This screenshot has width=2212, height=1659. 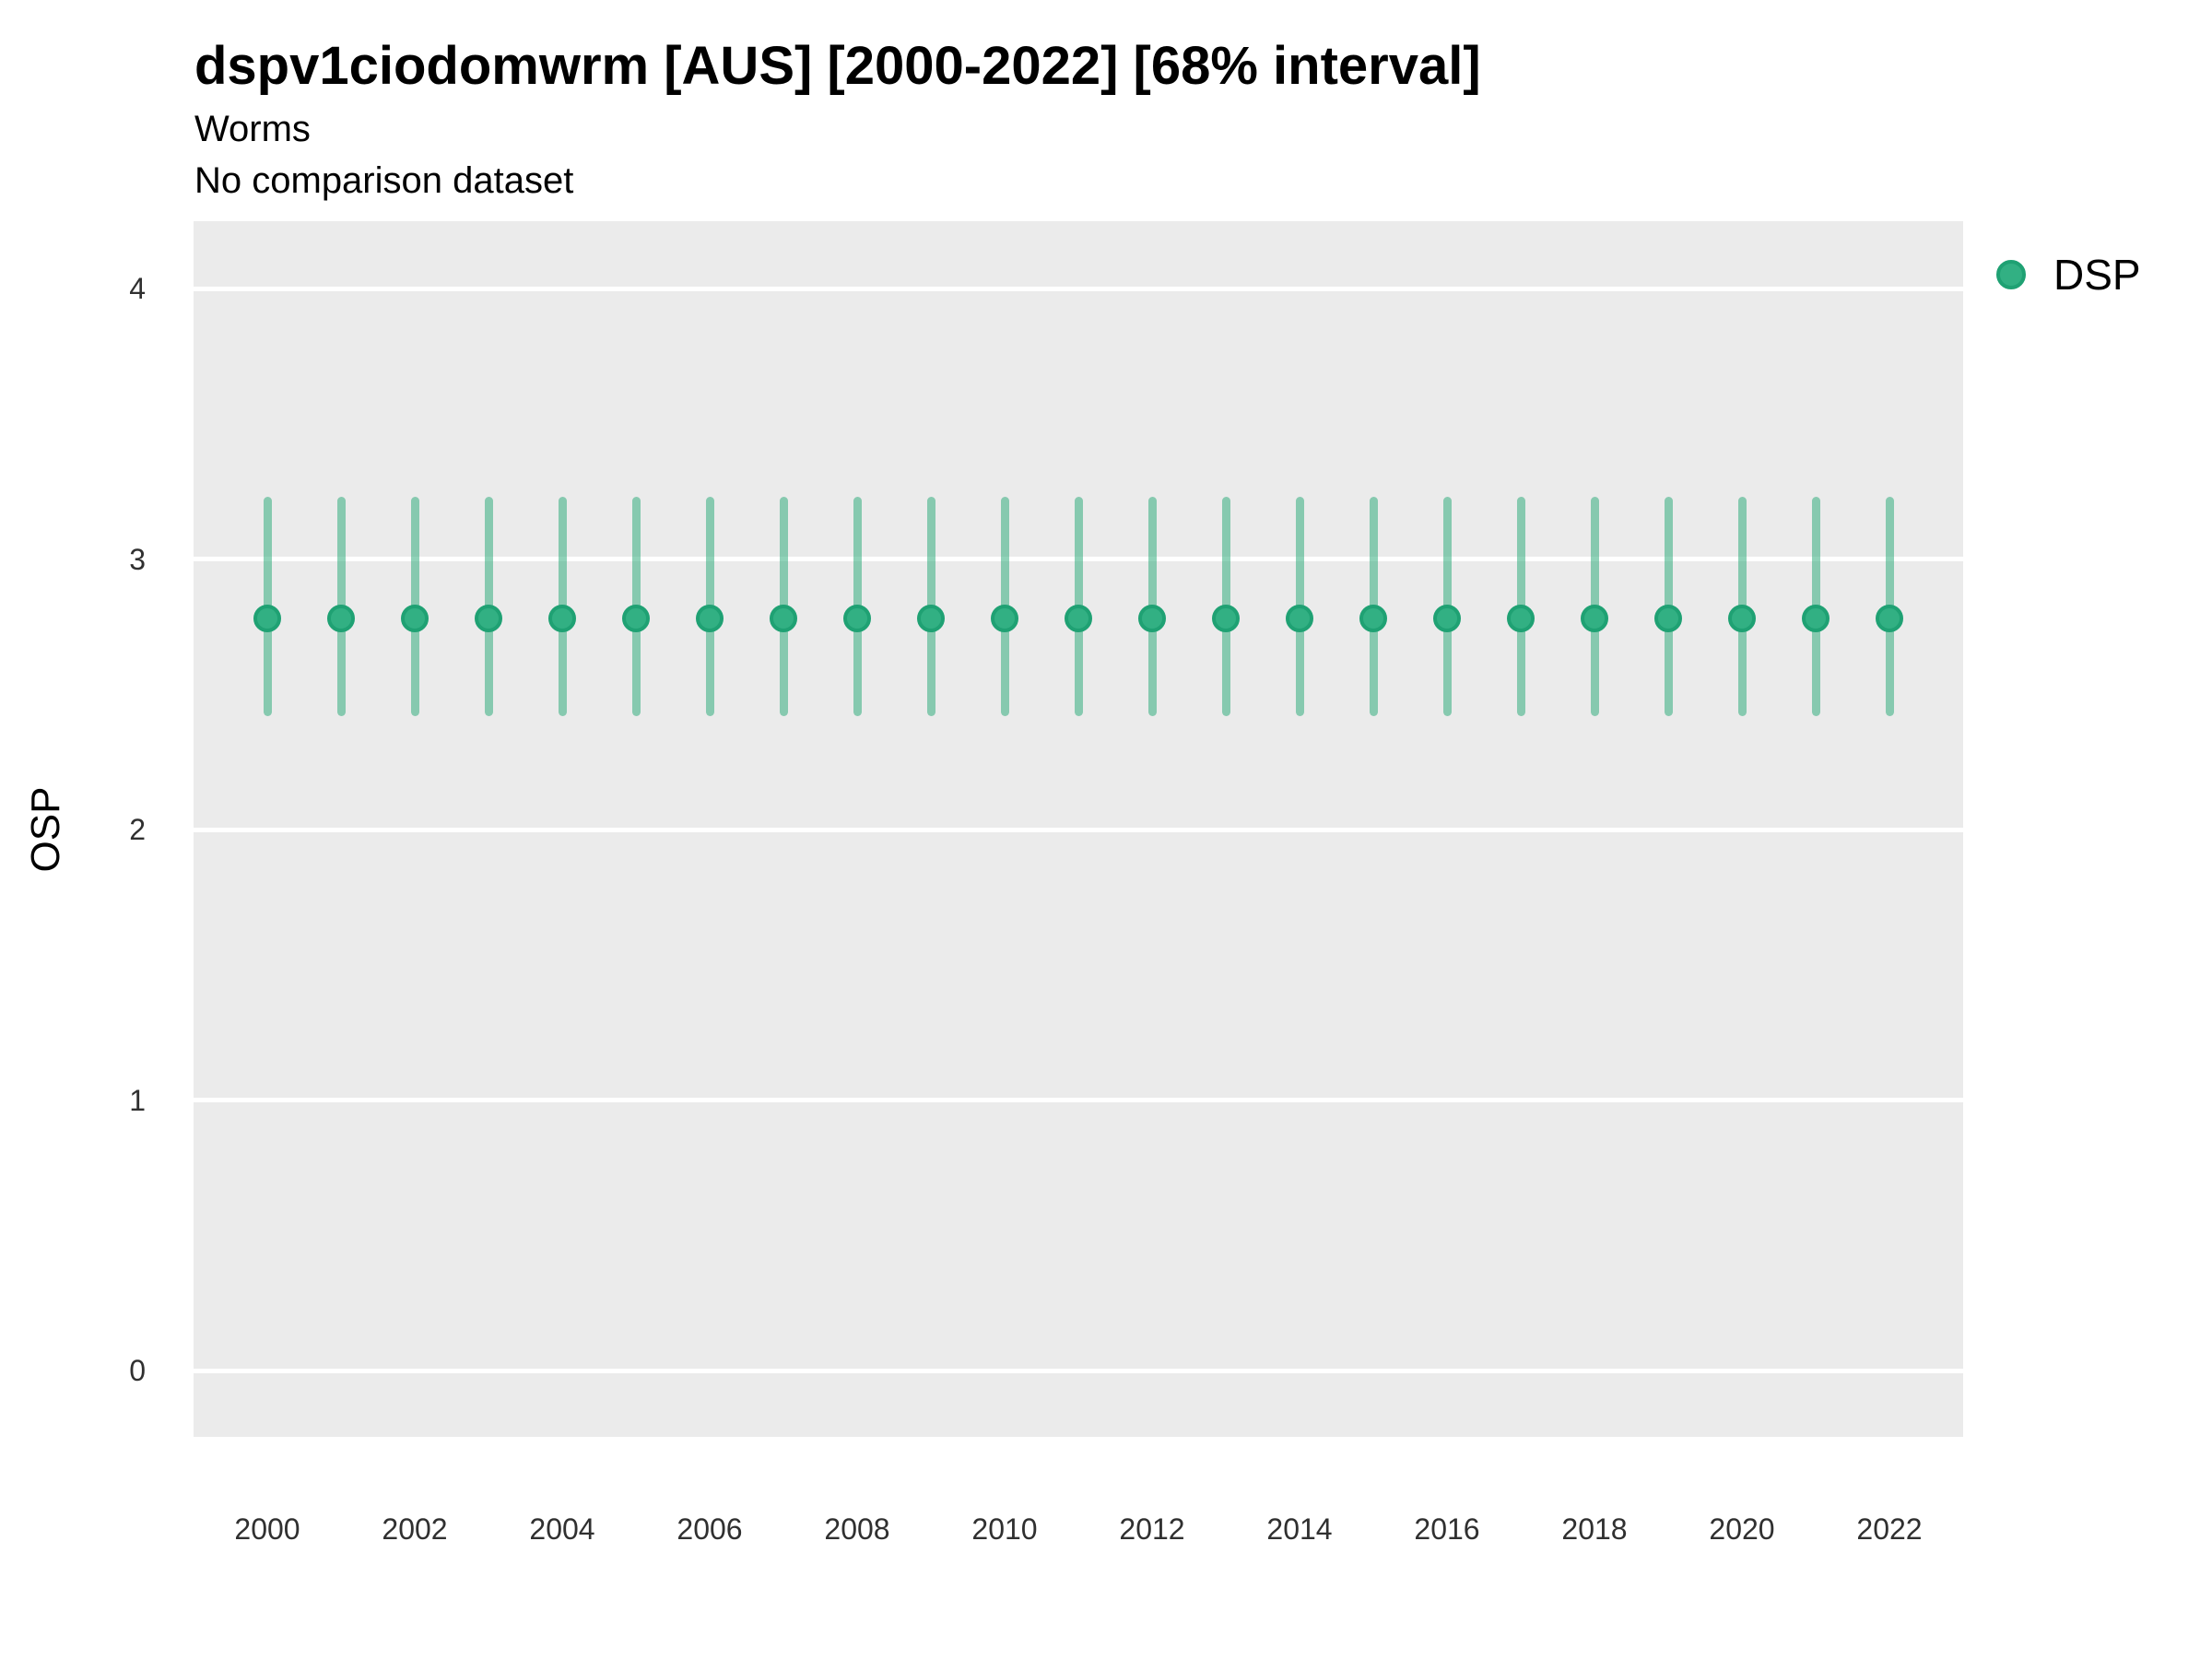 What do you see at coordinates (137, 559) in the screenshot?
I see `y-tick-label: 3` at bounding box center [137, 559].